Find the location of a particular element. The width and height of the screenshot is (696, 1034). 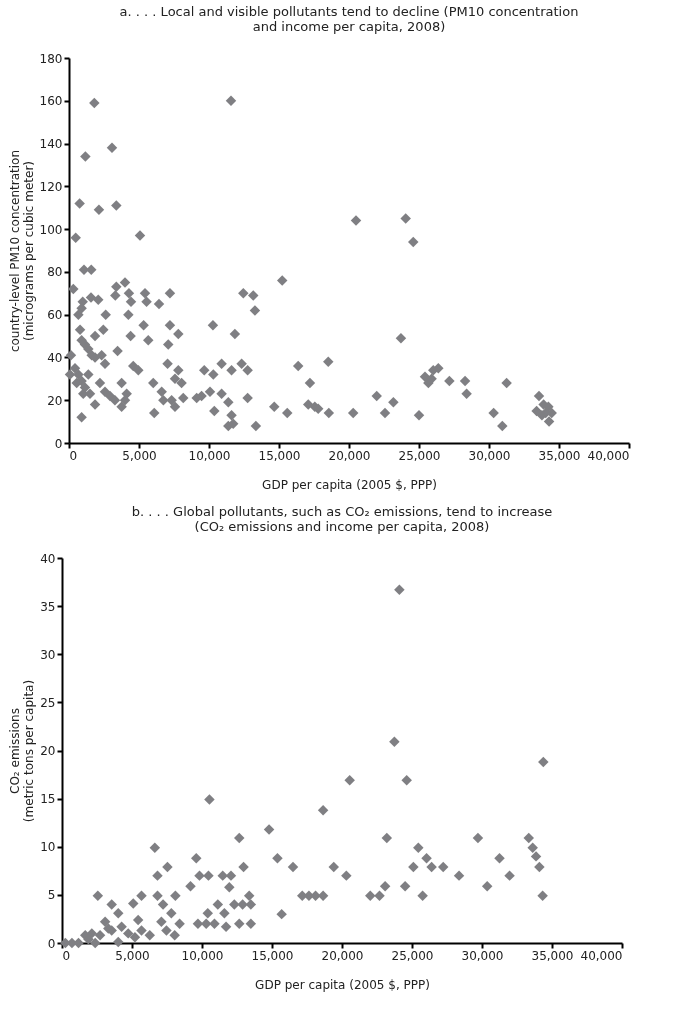

y-tick-label: 140 is located at coordinates (51, 144).